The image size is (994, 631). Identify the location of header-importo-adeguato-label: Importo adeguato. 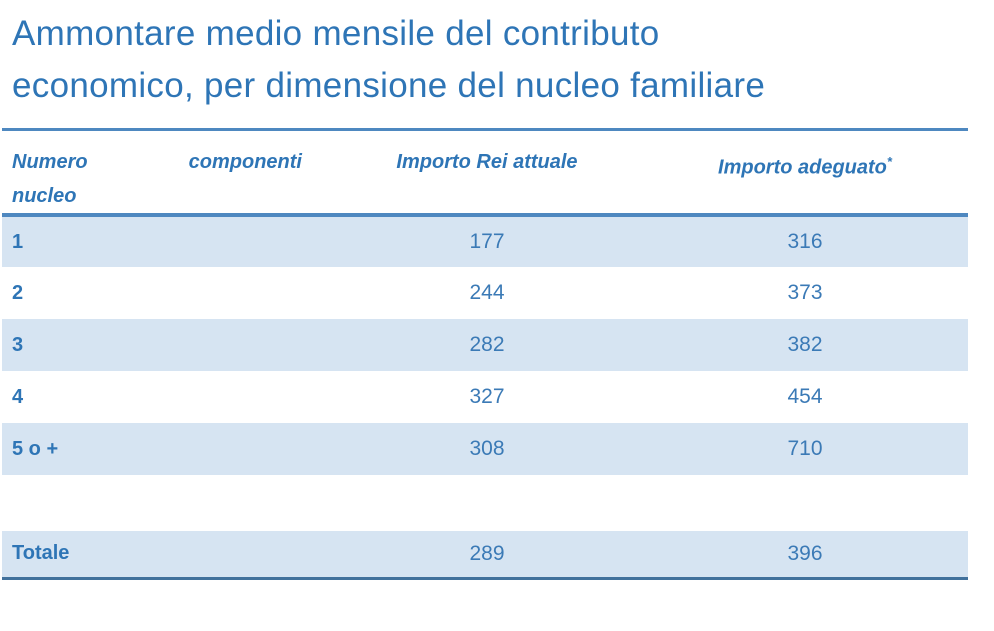
(802, 167).